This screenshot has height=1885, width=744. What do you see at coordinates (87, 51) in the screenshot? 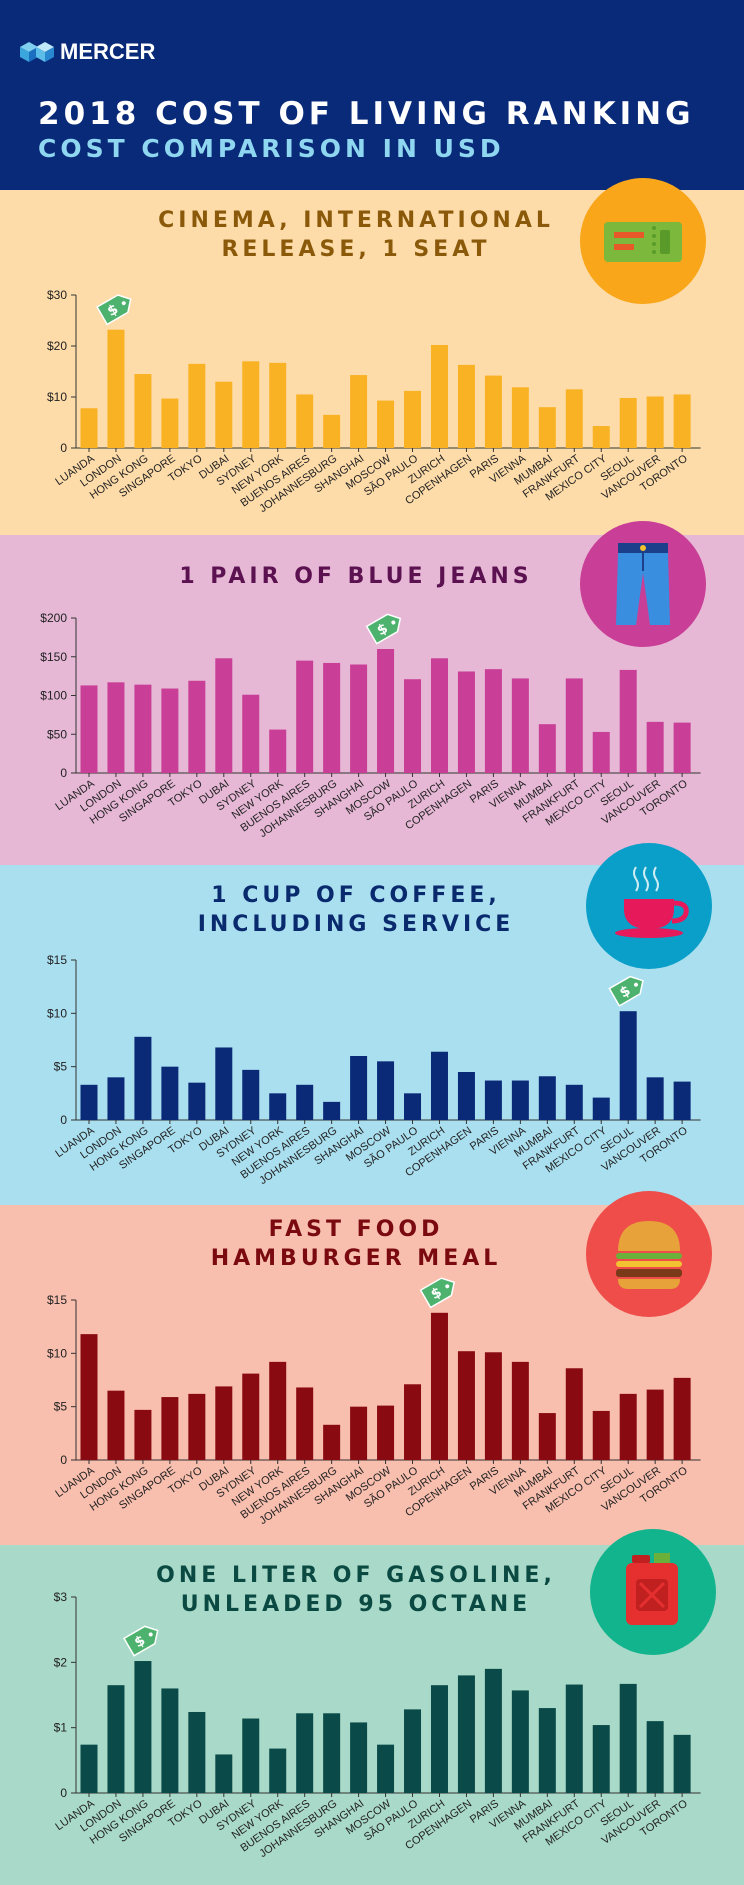
I see `brand-logo: MERCER` at bounding box center [87, 51].